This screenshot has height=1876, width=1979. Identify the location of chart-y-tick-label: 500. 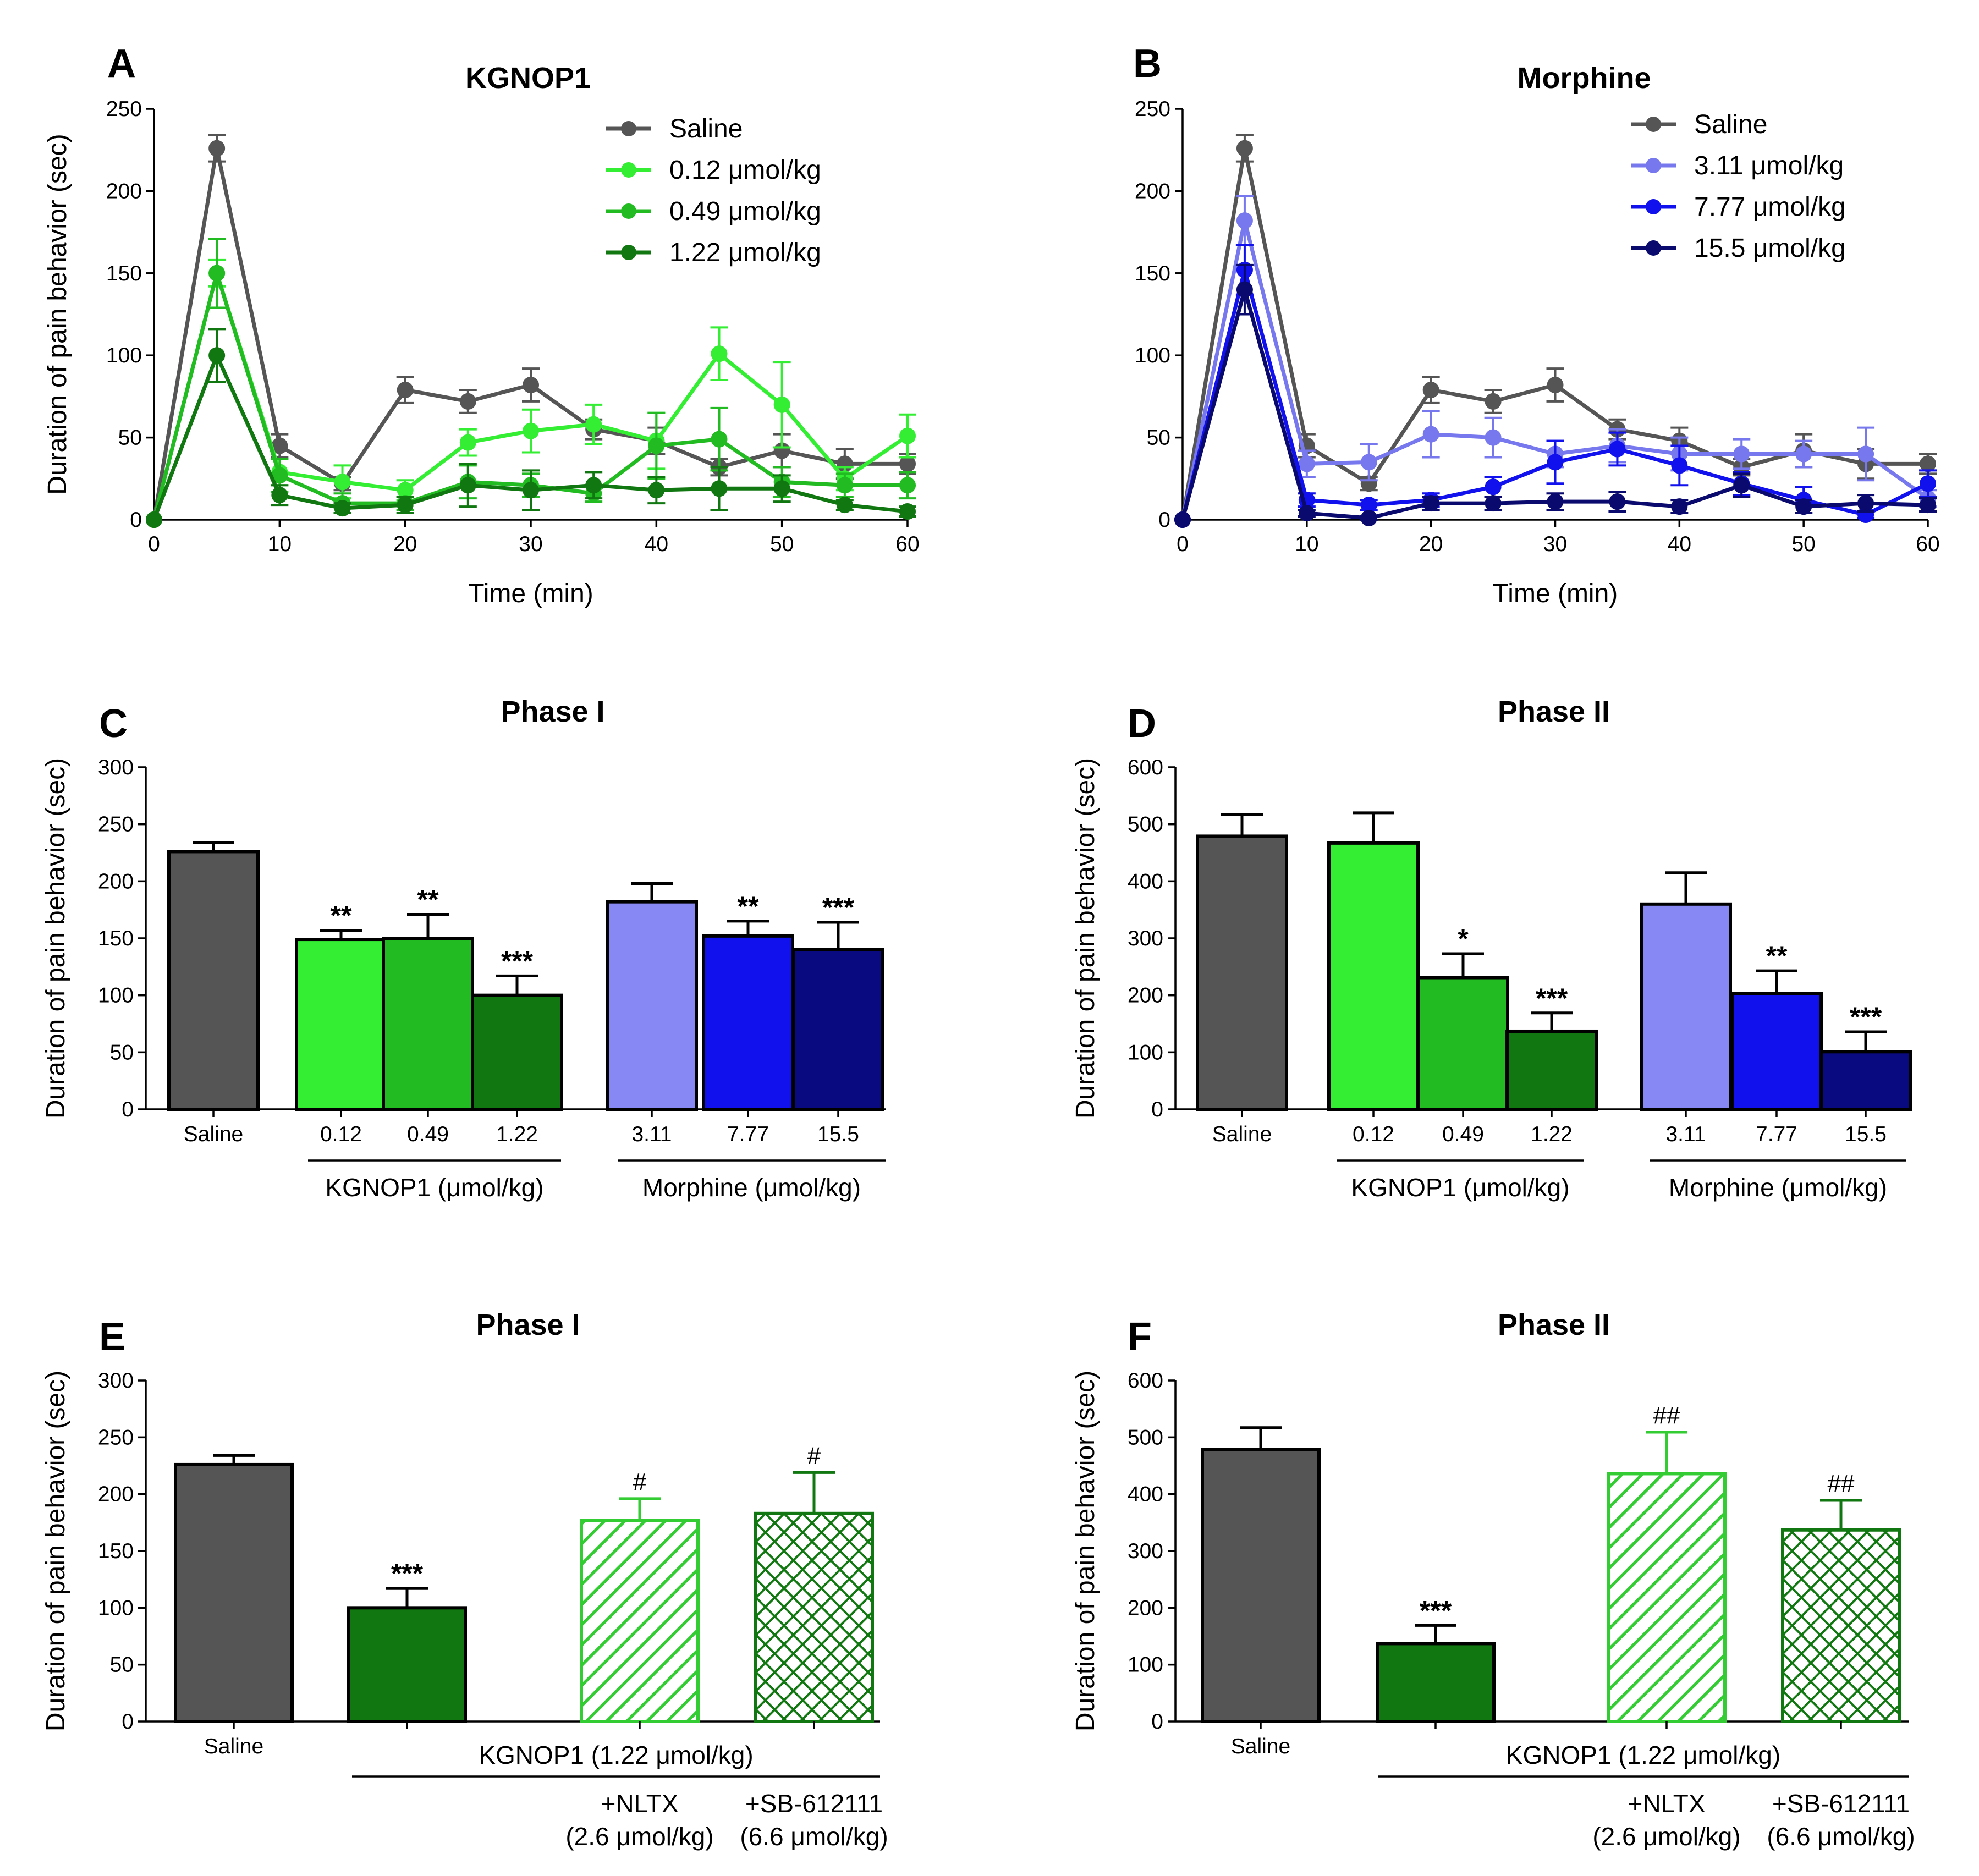
(1146, 825).